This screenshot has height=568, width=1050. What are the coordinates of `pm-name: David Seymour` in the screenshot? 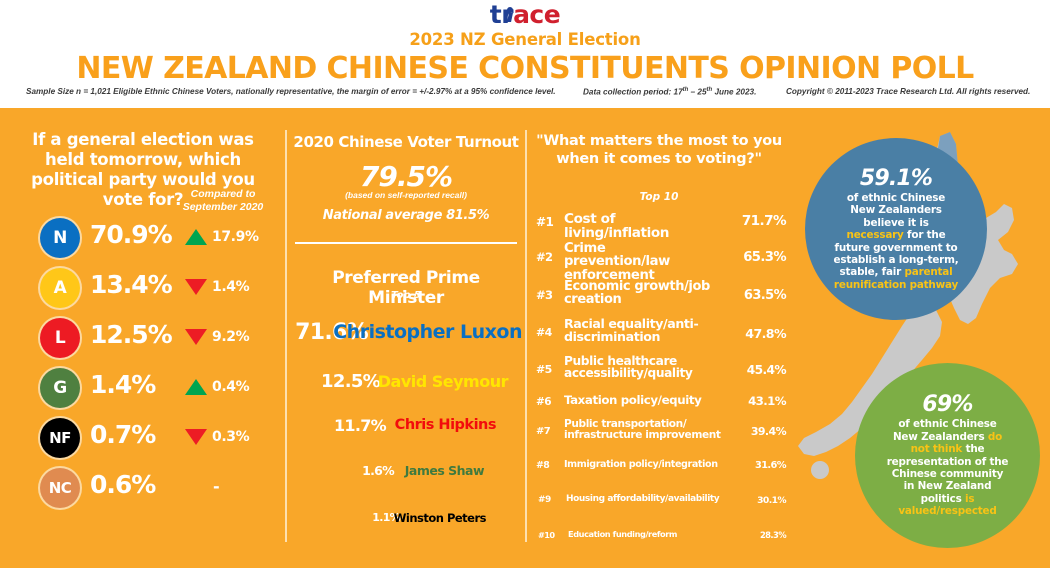 It's located at (443, 381).